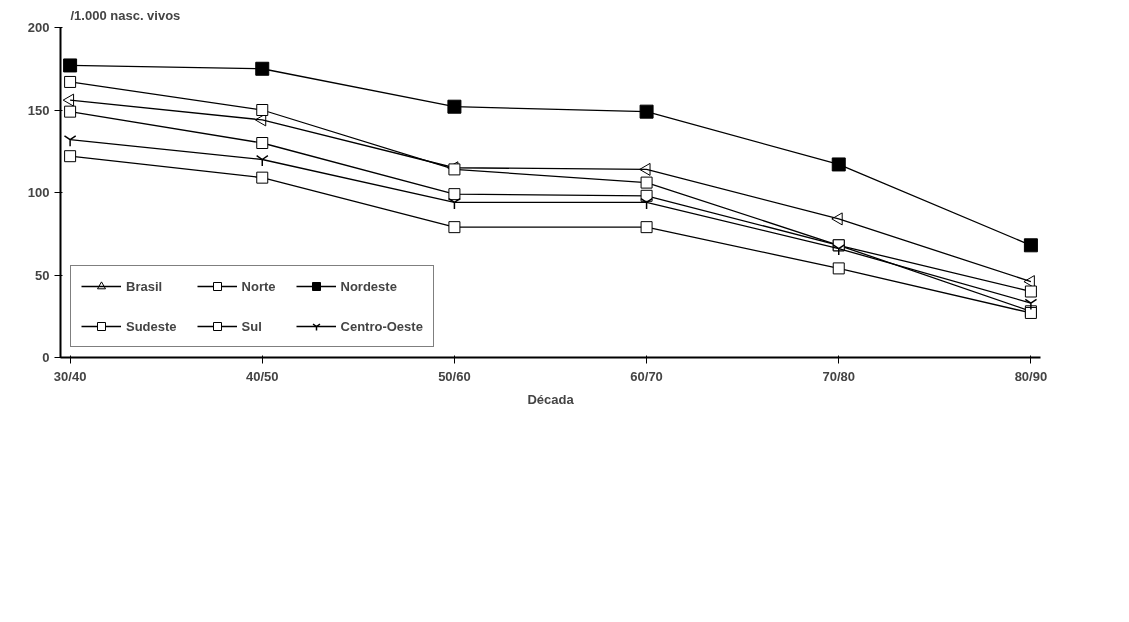  I want to click on x-tick-label: 60/70, so click(646, 376).